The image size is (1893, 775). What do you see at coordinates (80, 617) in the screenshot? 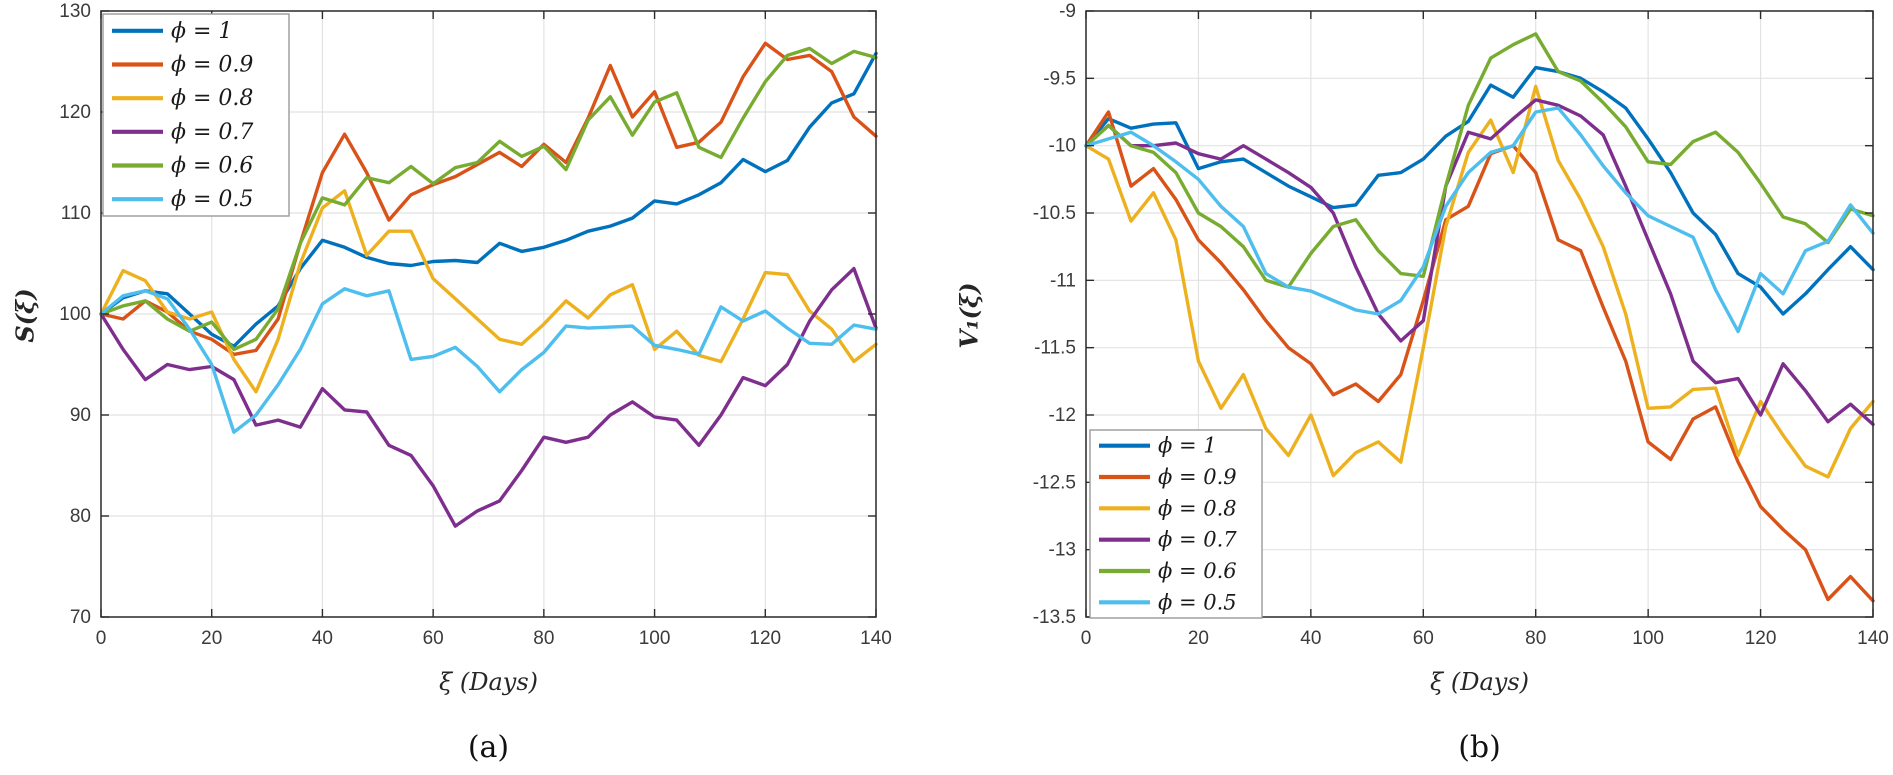
I see `y-tick-label: 70` at bounding box center [80, 617].